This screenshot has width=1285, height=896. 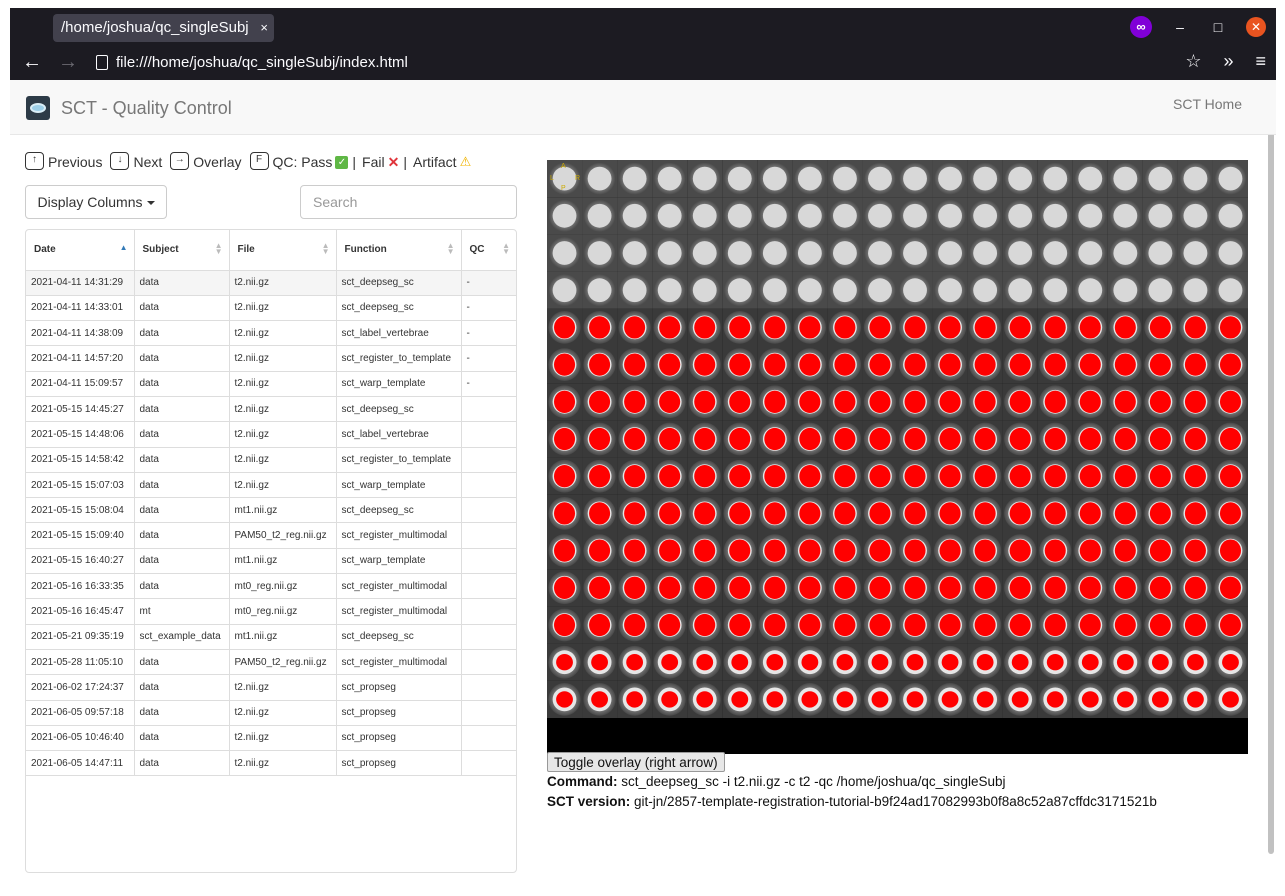 I want to click on next-link: Next, so click(x=148, y=162).